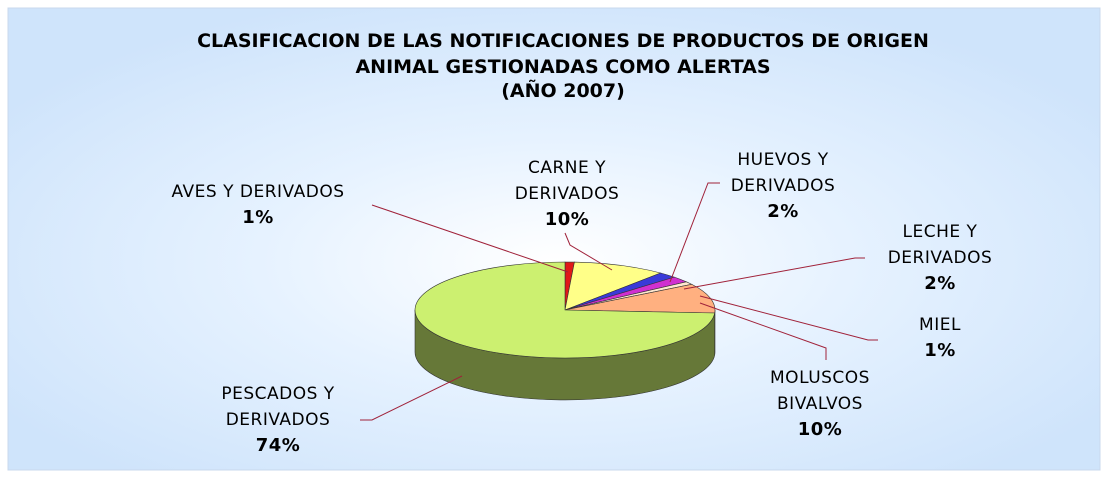  What do you see at coordinates (783, 173) in the screenshot?
I see `category-label: HUEVOS Y DERIVADOS` at bounding box center [783, 173].